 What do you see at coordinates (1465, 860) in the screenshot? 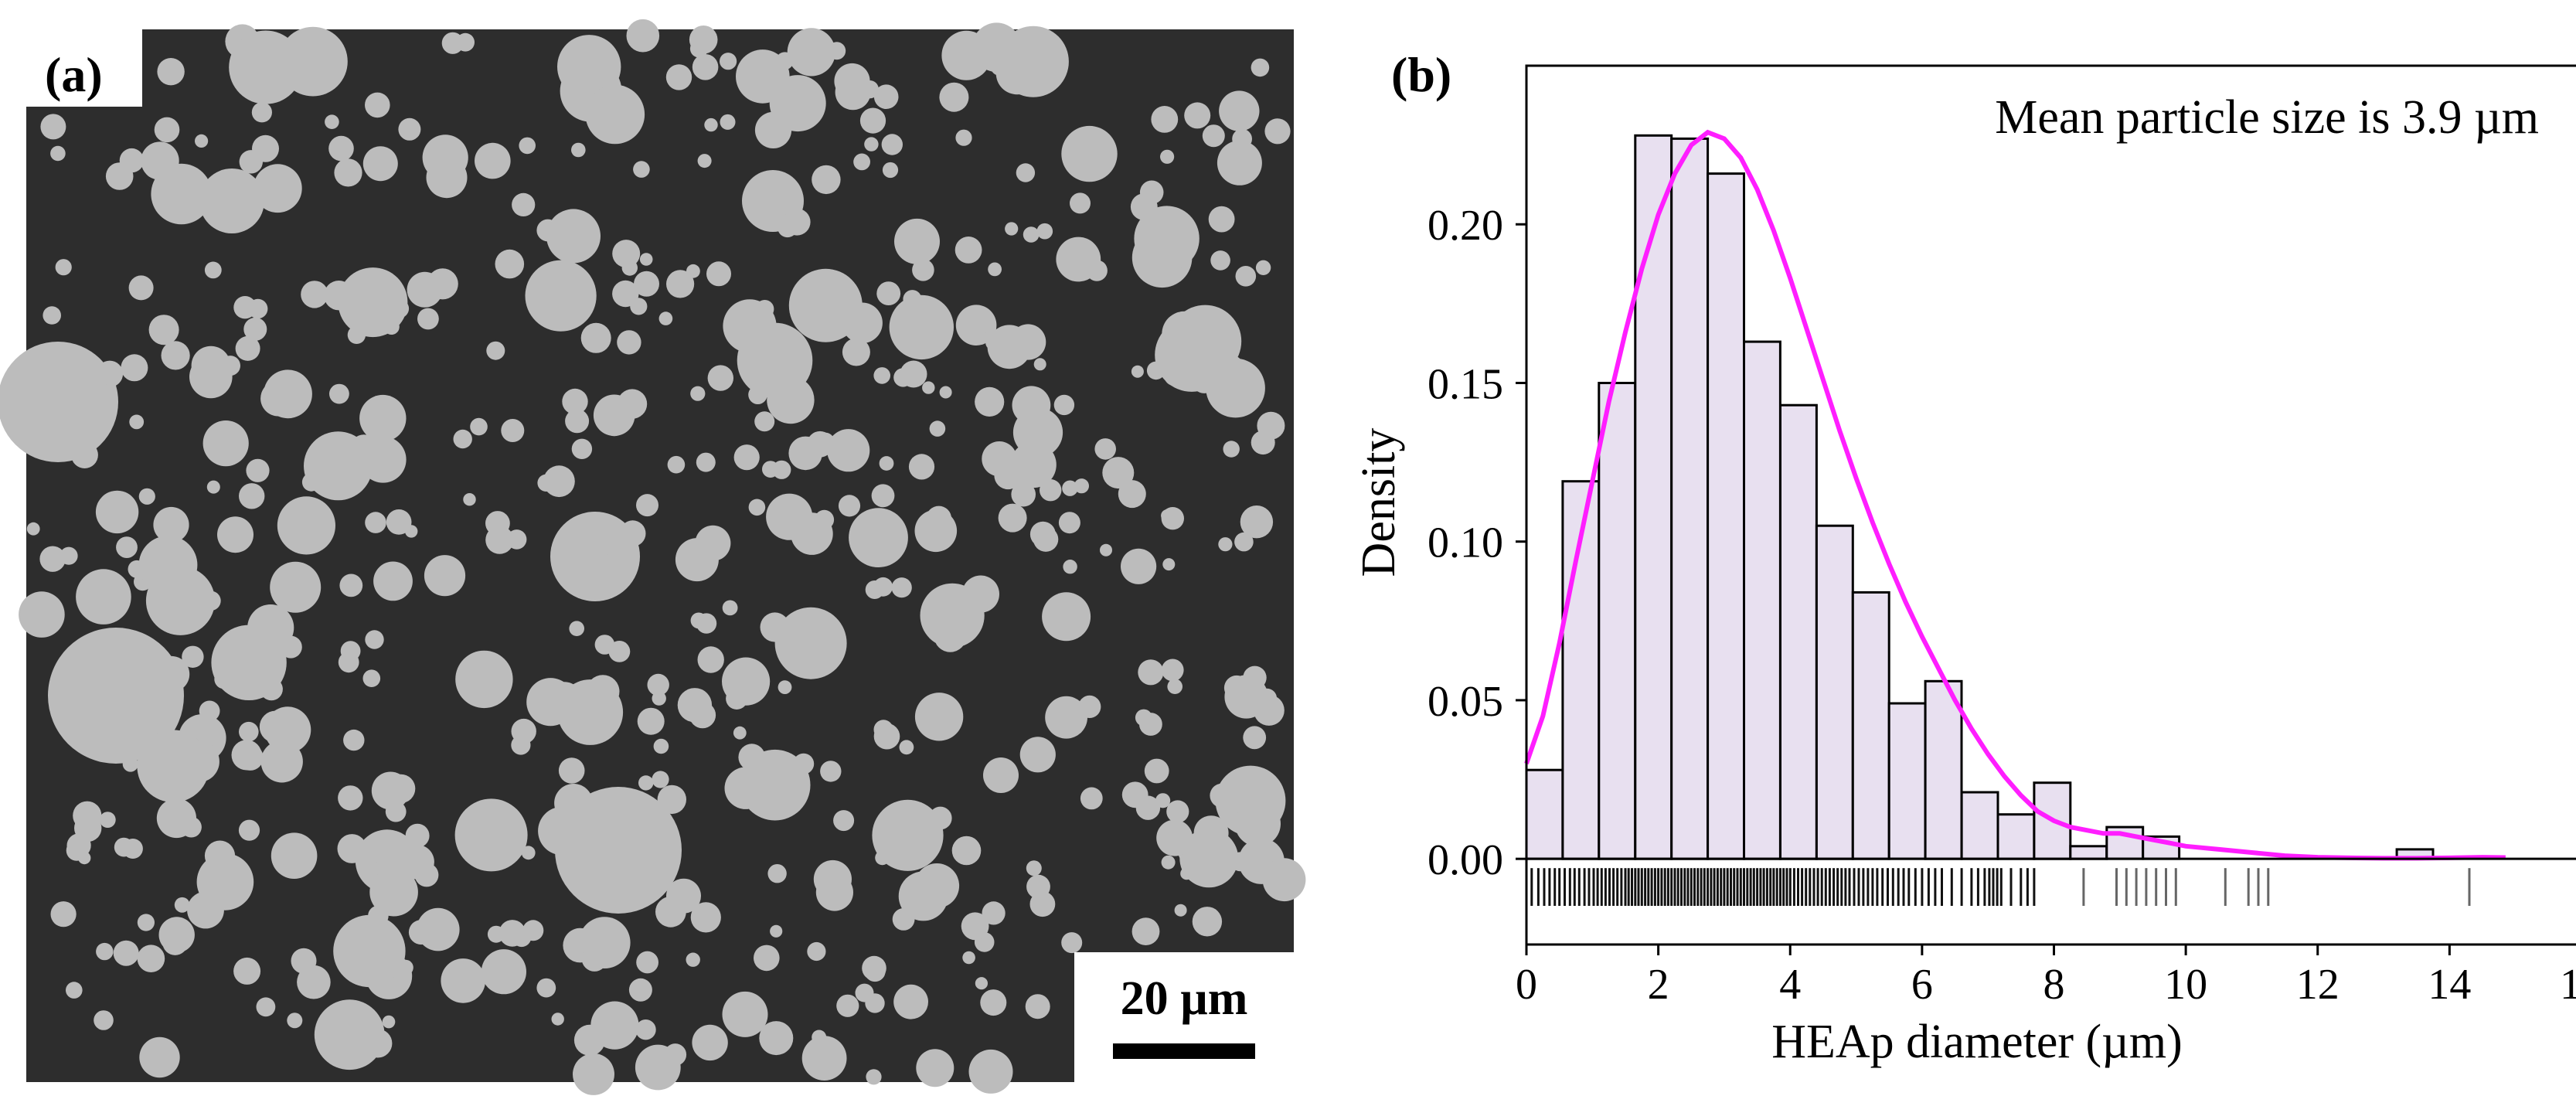
I see `y-tick-label: 0.00` at bounding box center [1465, 860].